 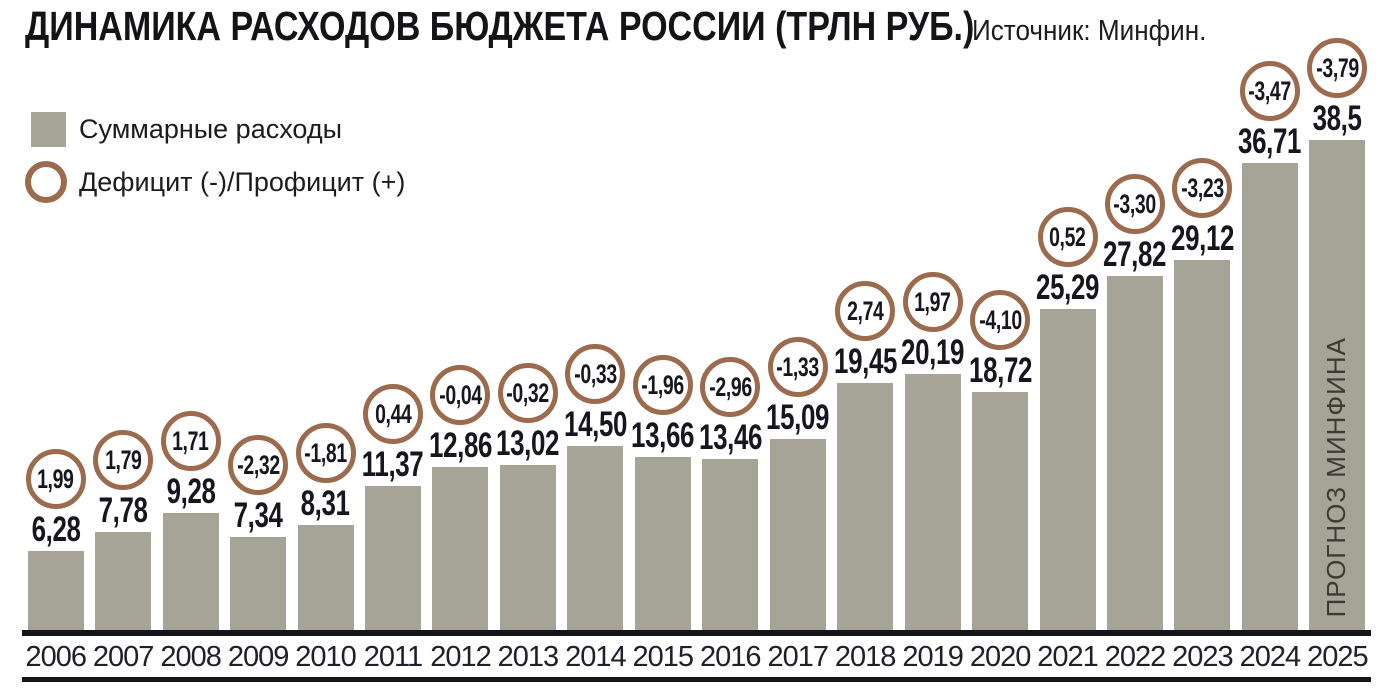 I want to click on bar-value-text: 15,09, so click(x=798, y=417).